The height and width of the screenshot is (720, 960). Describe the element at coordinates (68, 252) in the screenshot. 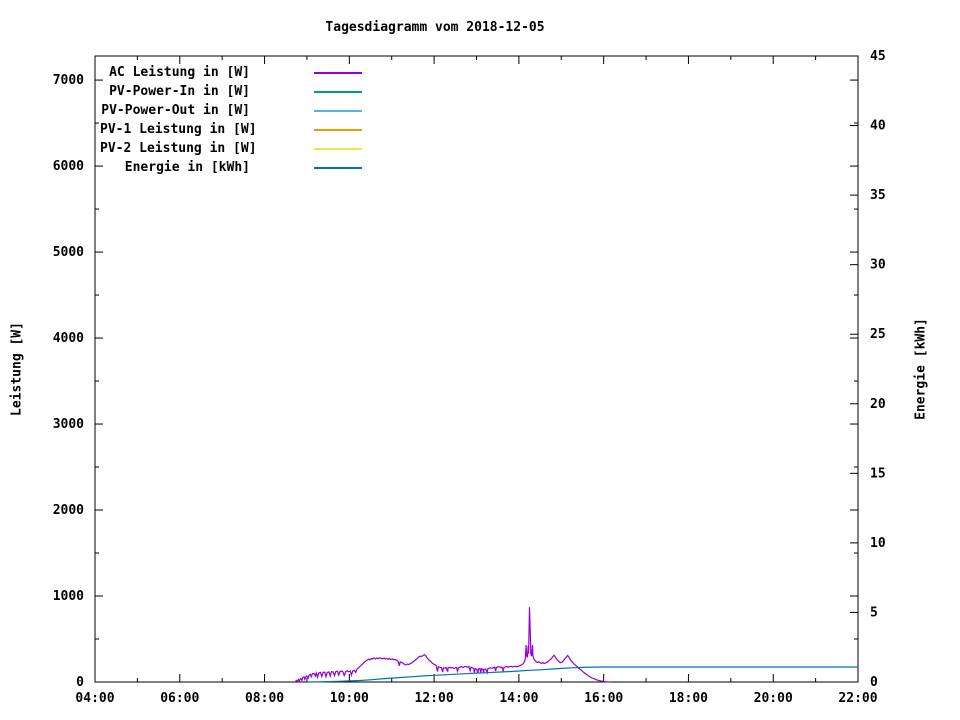

I see `y-tick-label: 5000` at that location.